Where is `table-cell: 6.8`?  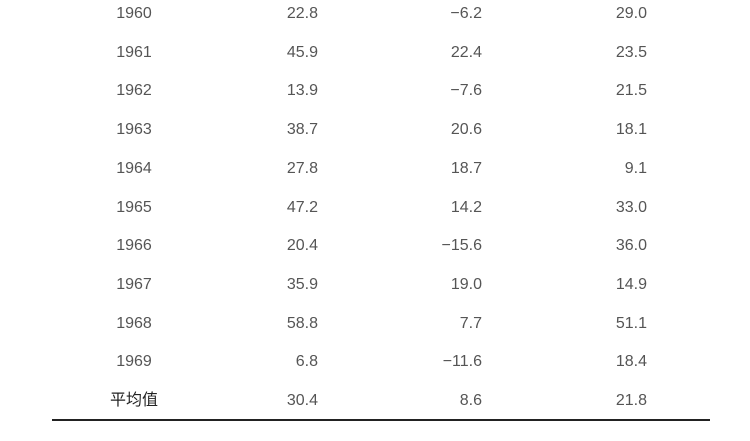 table-cell: 6.8 is located at coordinates (306, 362).